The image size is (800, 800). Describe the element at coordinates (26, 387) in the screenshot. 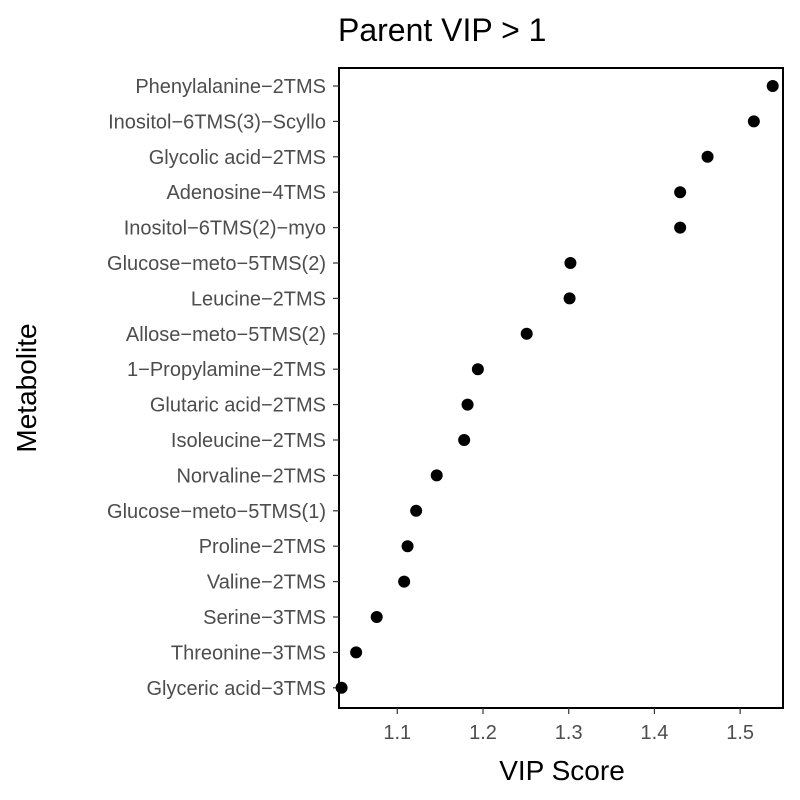

I see `y-axis-title: Metabolite` at that location.